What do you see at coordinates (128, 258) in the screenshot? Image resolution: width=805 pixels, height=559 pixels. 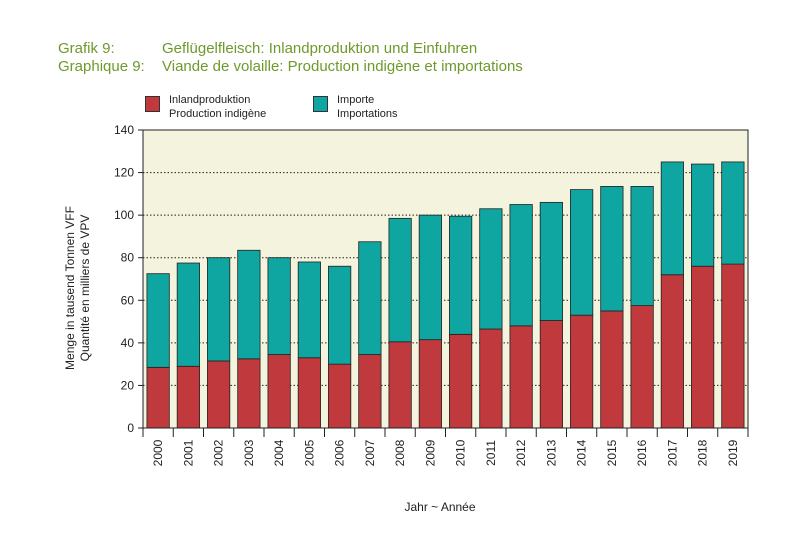 I see `y-tick-label: 80` at bounding box center [128, 258].